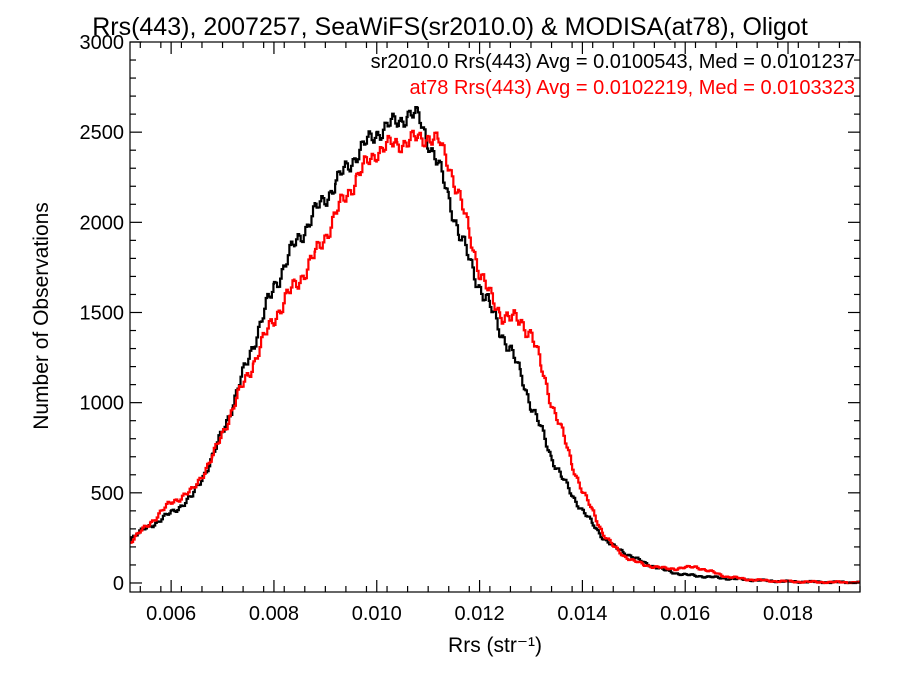 The height and width of the screenshot is (675, 900). What do you see at coordinates (788, 614) in the screenshot?
I see `x-tick-label: 0.018` at bounding box center [788, 614].